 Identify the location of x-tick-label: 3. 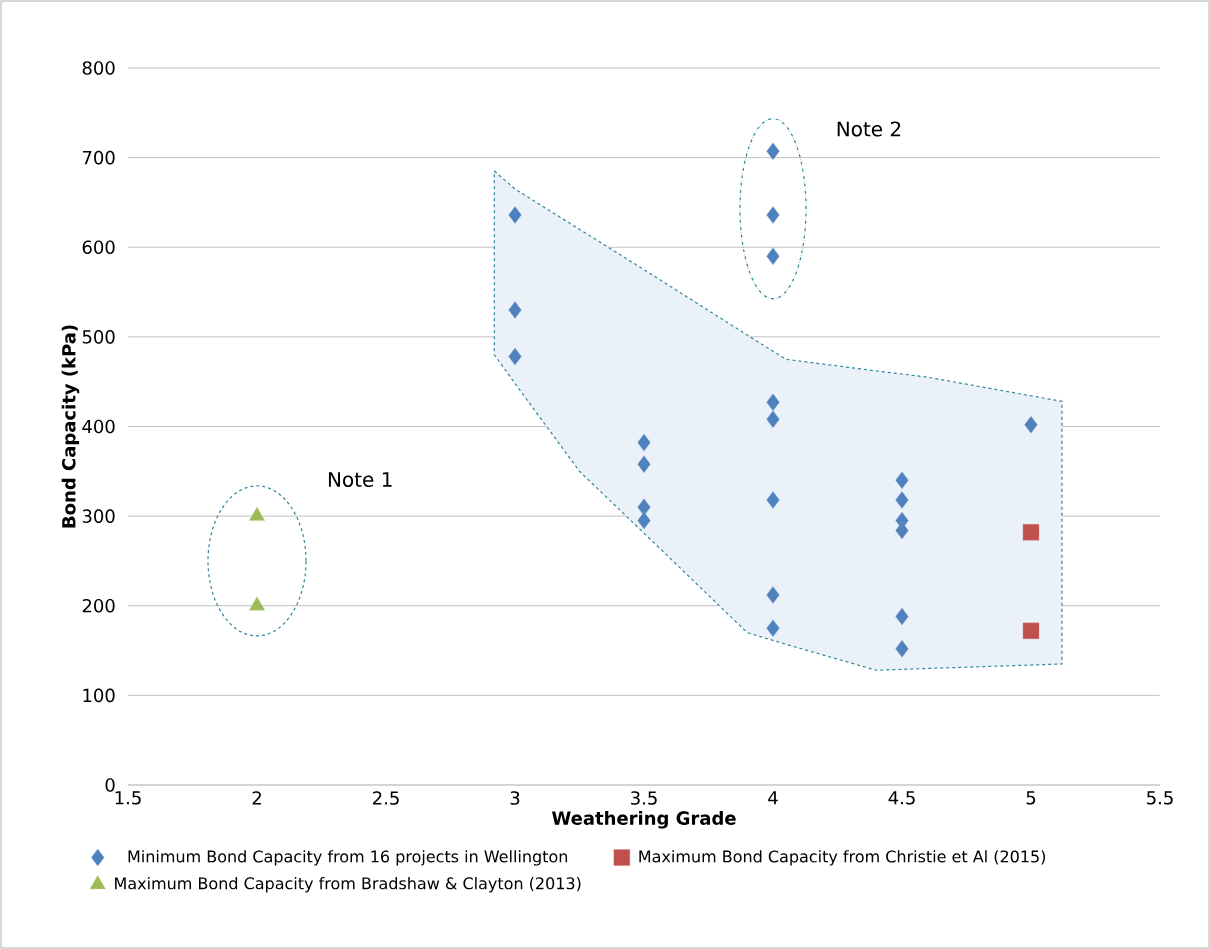
(515, 798).